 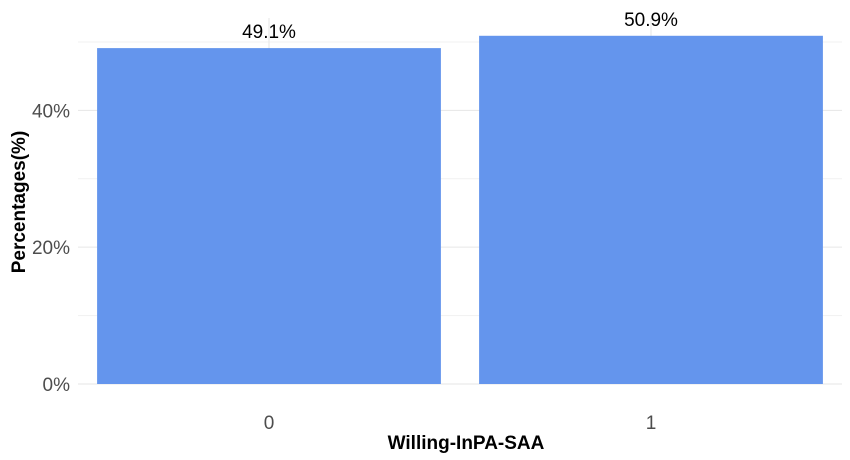 What do you see at coordinates (51, 111) in the screenshot?
I see `y-tick-label: 40%` at bounding box center [51, 111].